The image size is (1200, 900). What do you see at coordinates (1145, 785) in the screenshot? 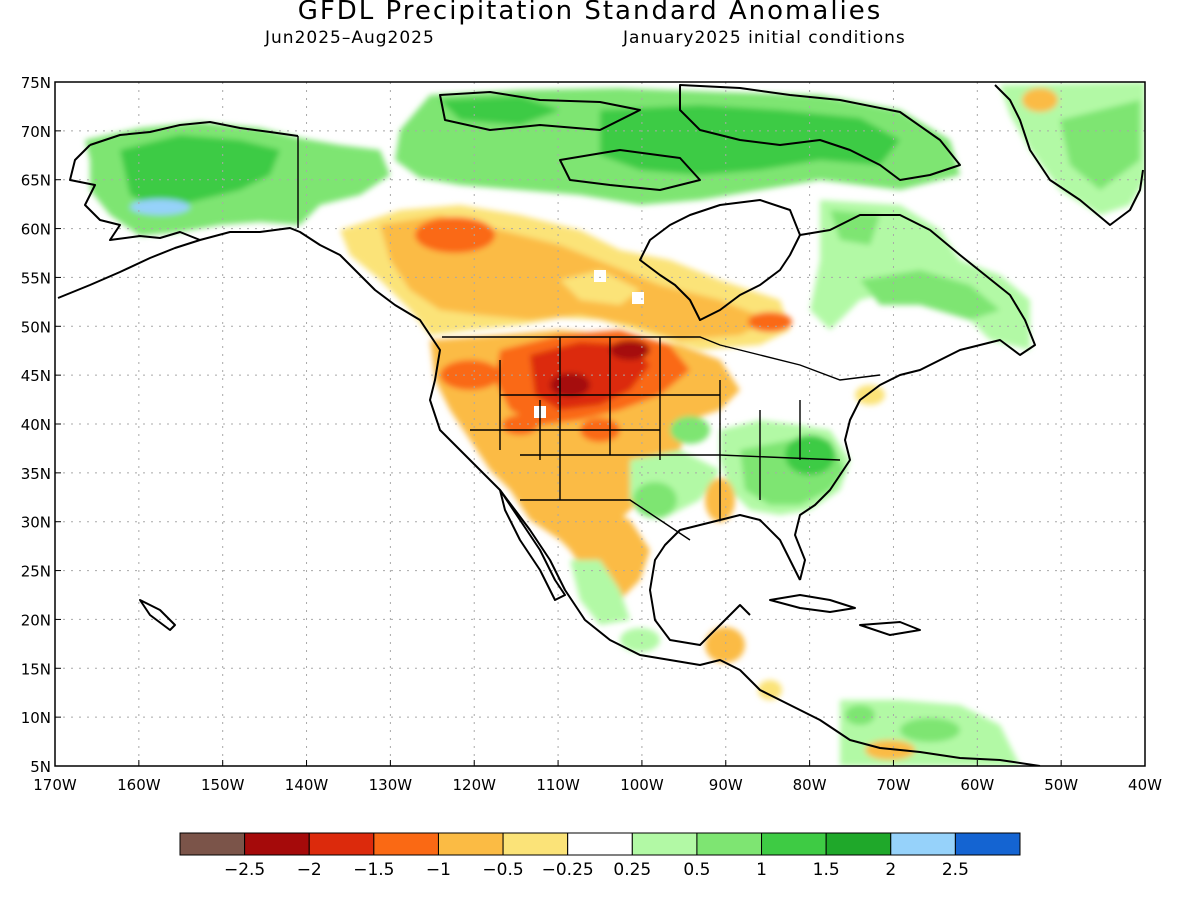
I see `lon-label: 40W` at bounding box center [1145, 785].